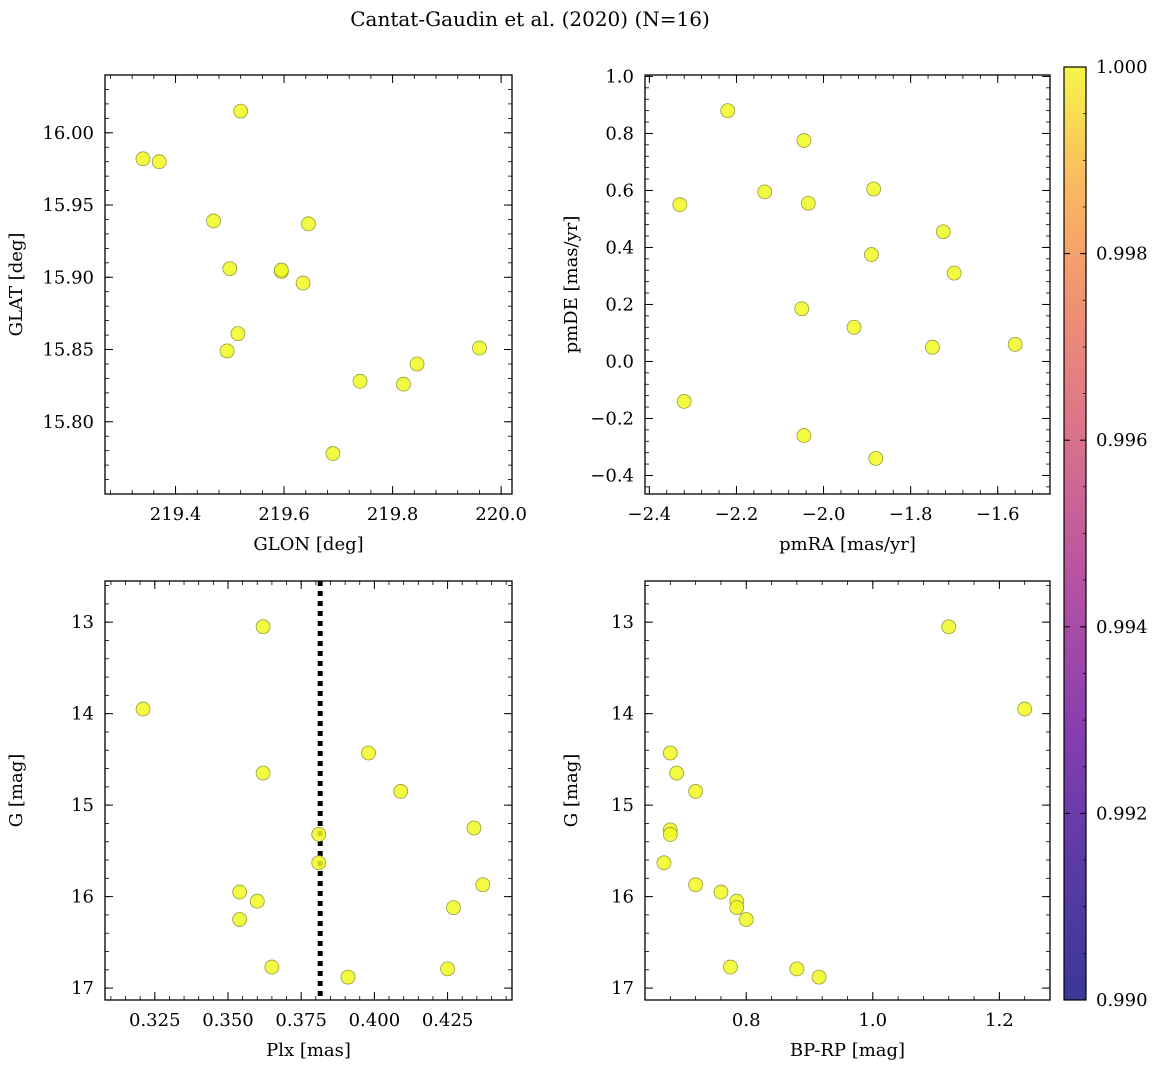 The image size is (1161, 1067). Describe the element at coordinates (619, 247) in the screenshot. I see `y-tick-label: 0.4` at that location.